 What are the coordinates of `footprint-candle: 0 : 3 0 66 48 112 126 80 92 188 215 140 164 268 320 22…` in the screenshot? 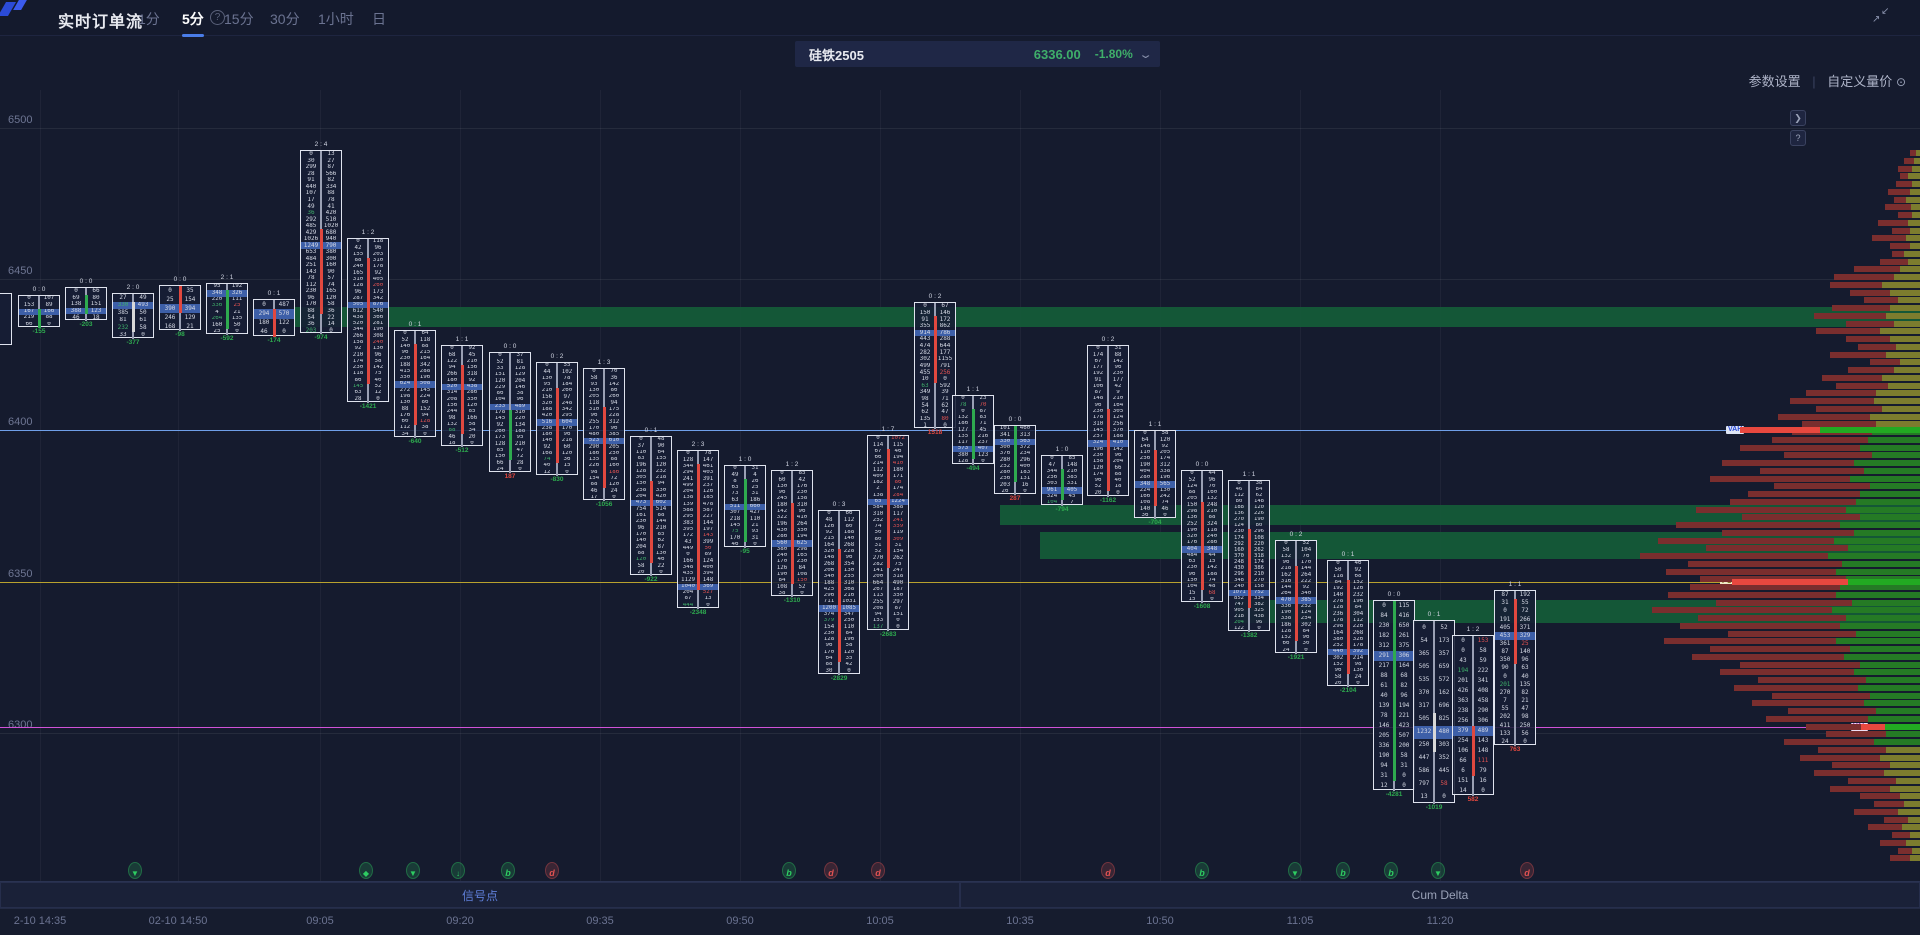 It's located at (839, 593).